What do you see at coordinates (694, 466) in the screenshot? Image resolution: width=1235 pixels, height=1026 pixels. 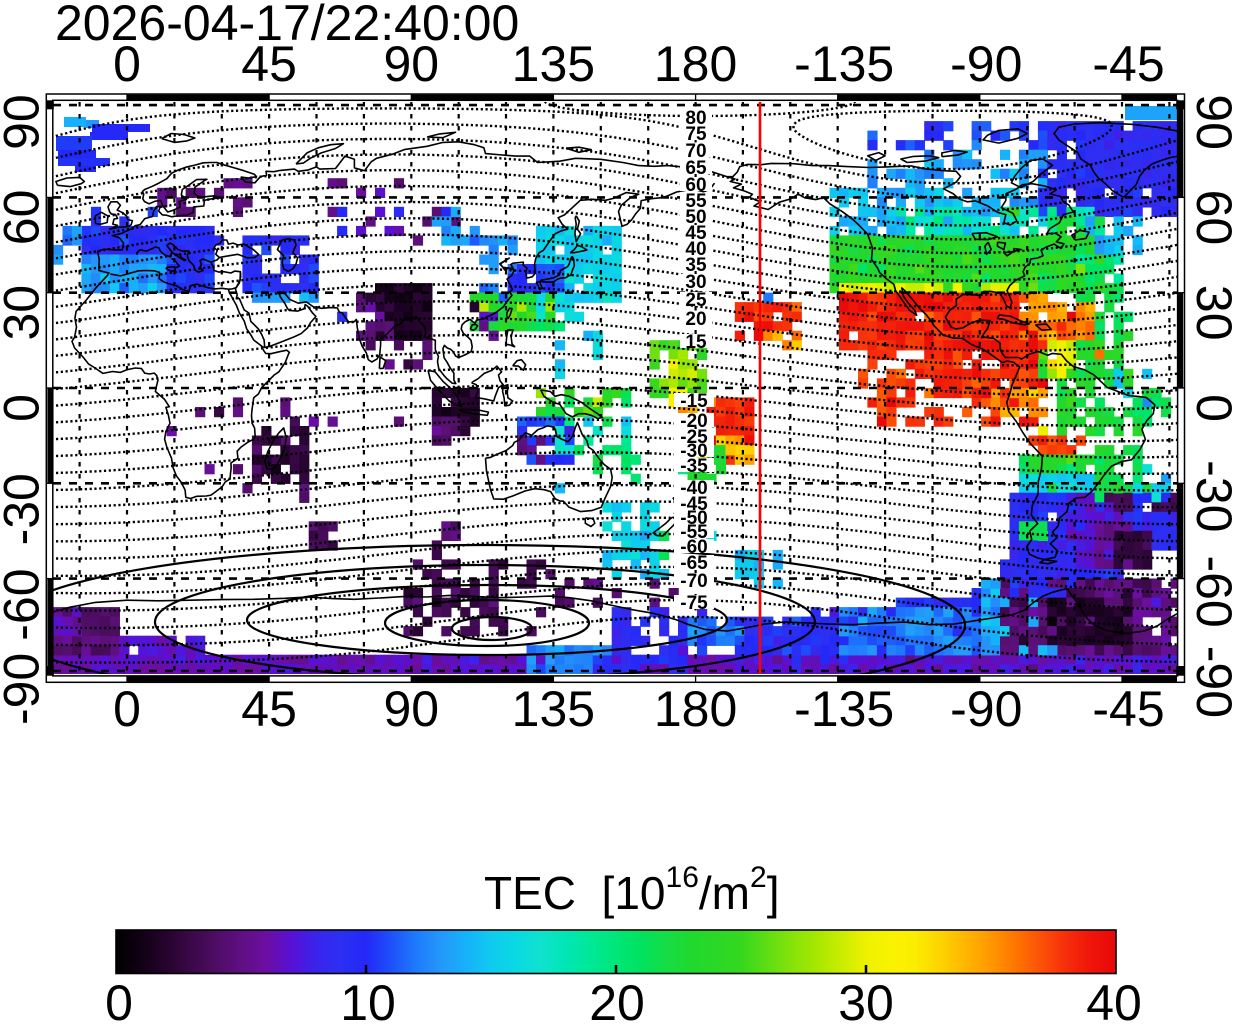 I see `svg-text: -35` at bounding box center [694, 466].